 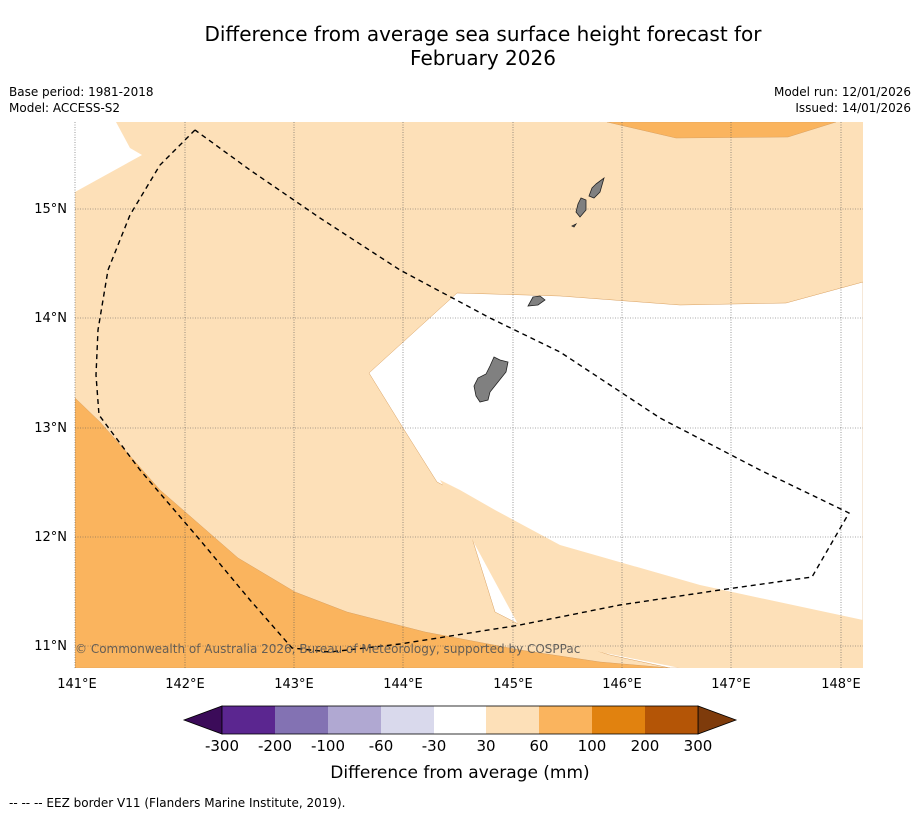 I want to click on colorbar-tick-label: 300, so click(x=698, y=746).